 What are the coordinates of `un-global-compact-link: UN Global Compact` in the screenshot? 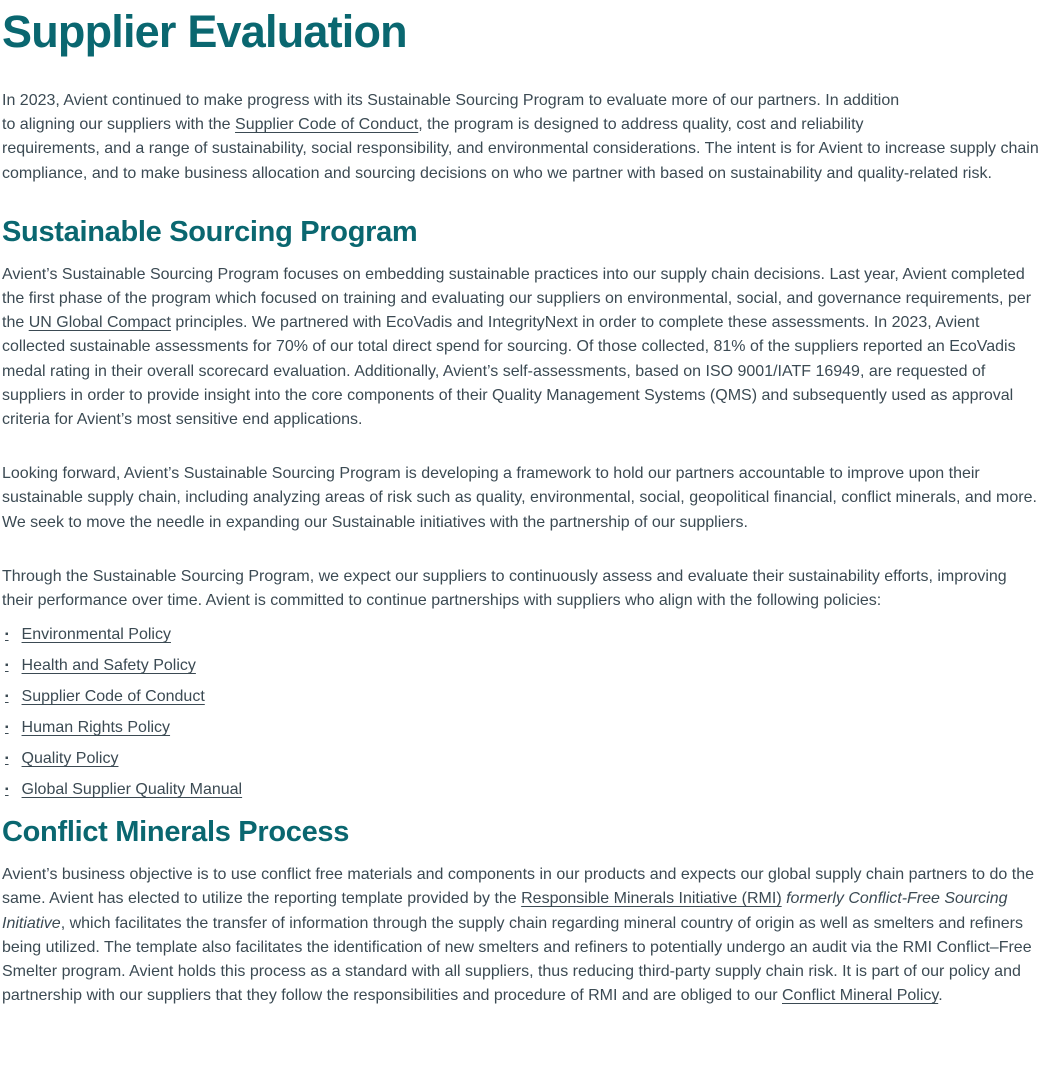 It's located at (99, 323).